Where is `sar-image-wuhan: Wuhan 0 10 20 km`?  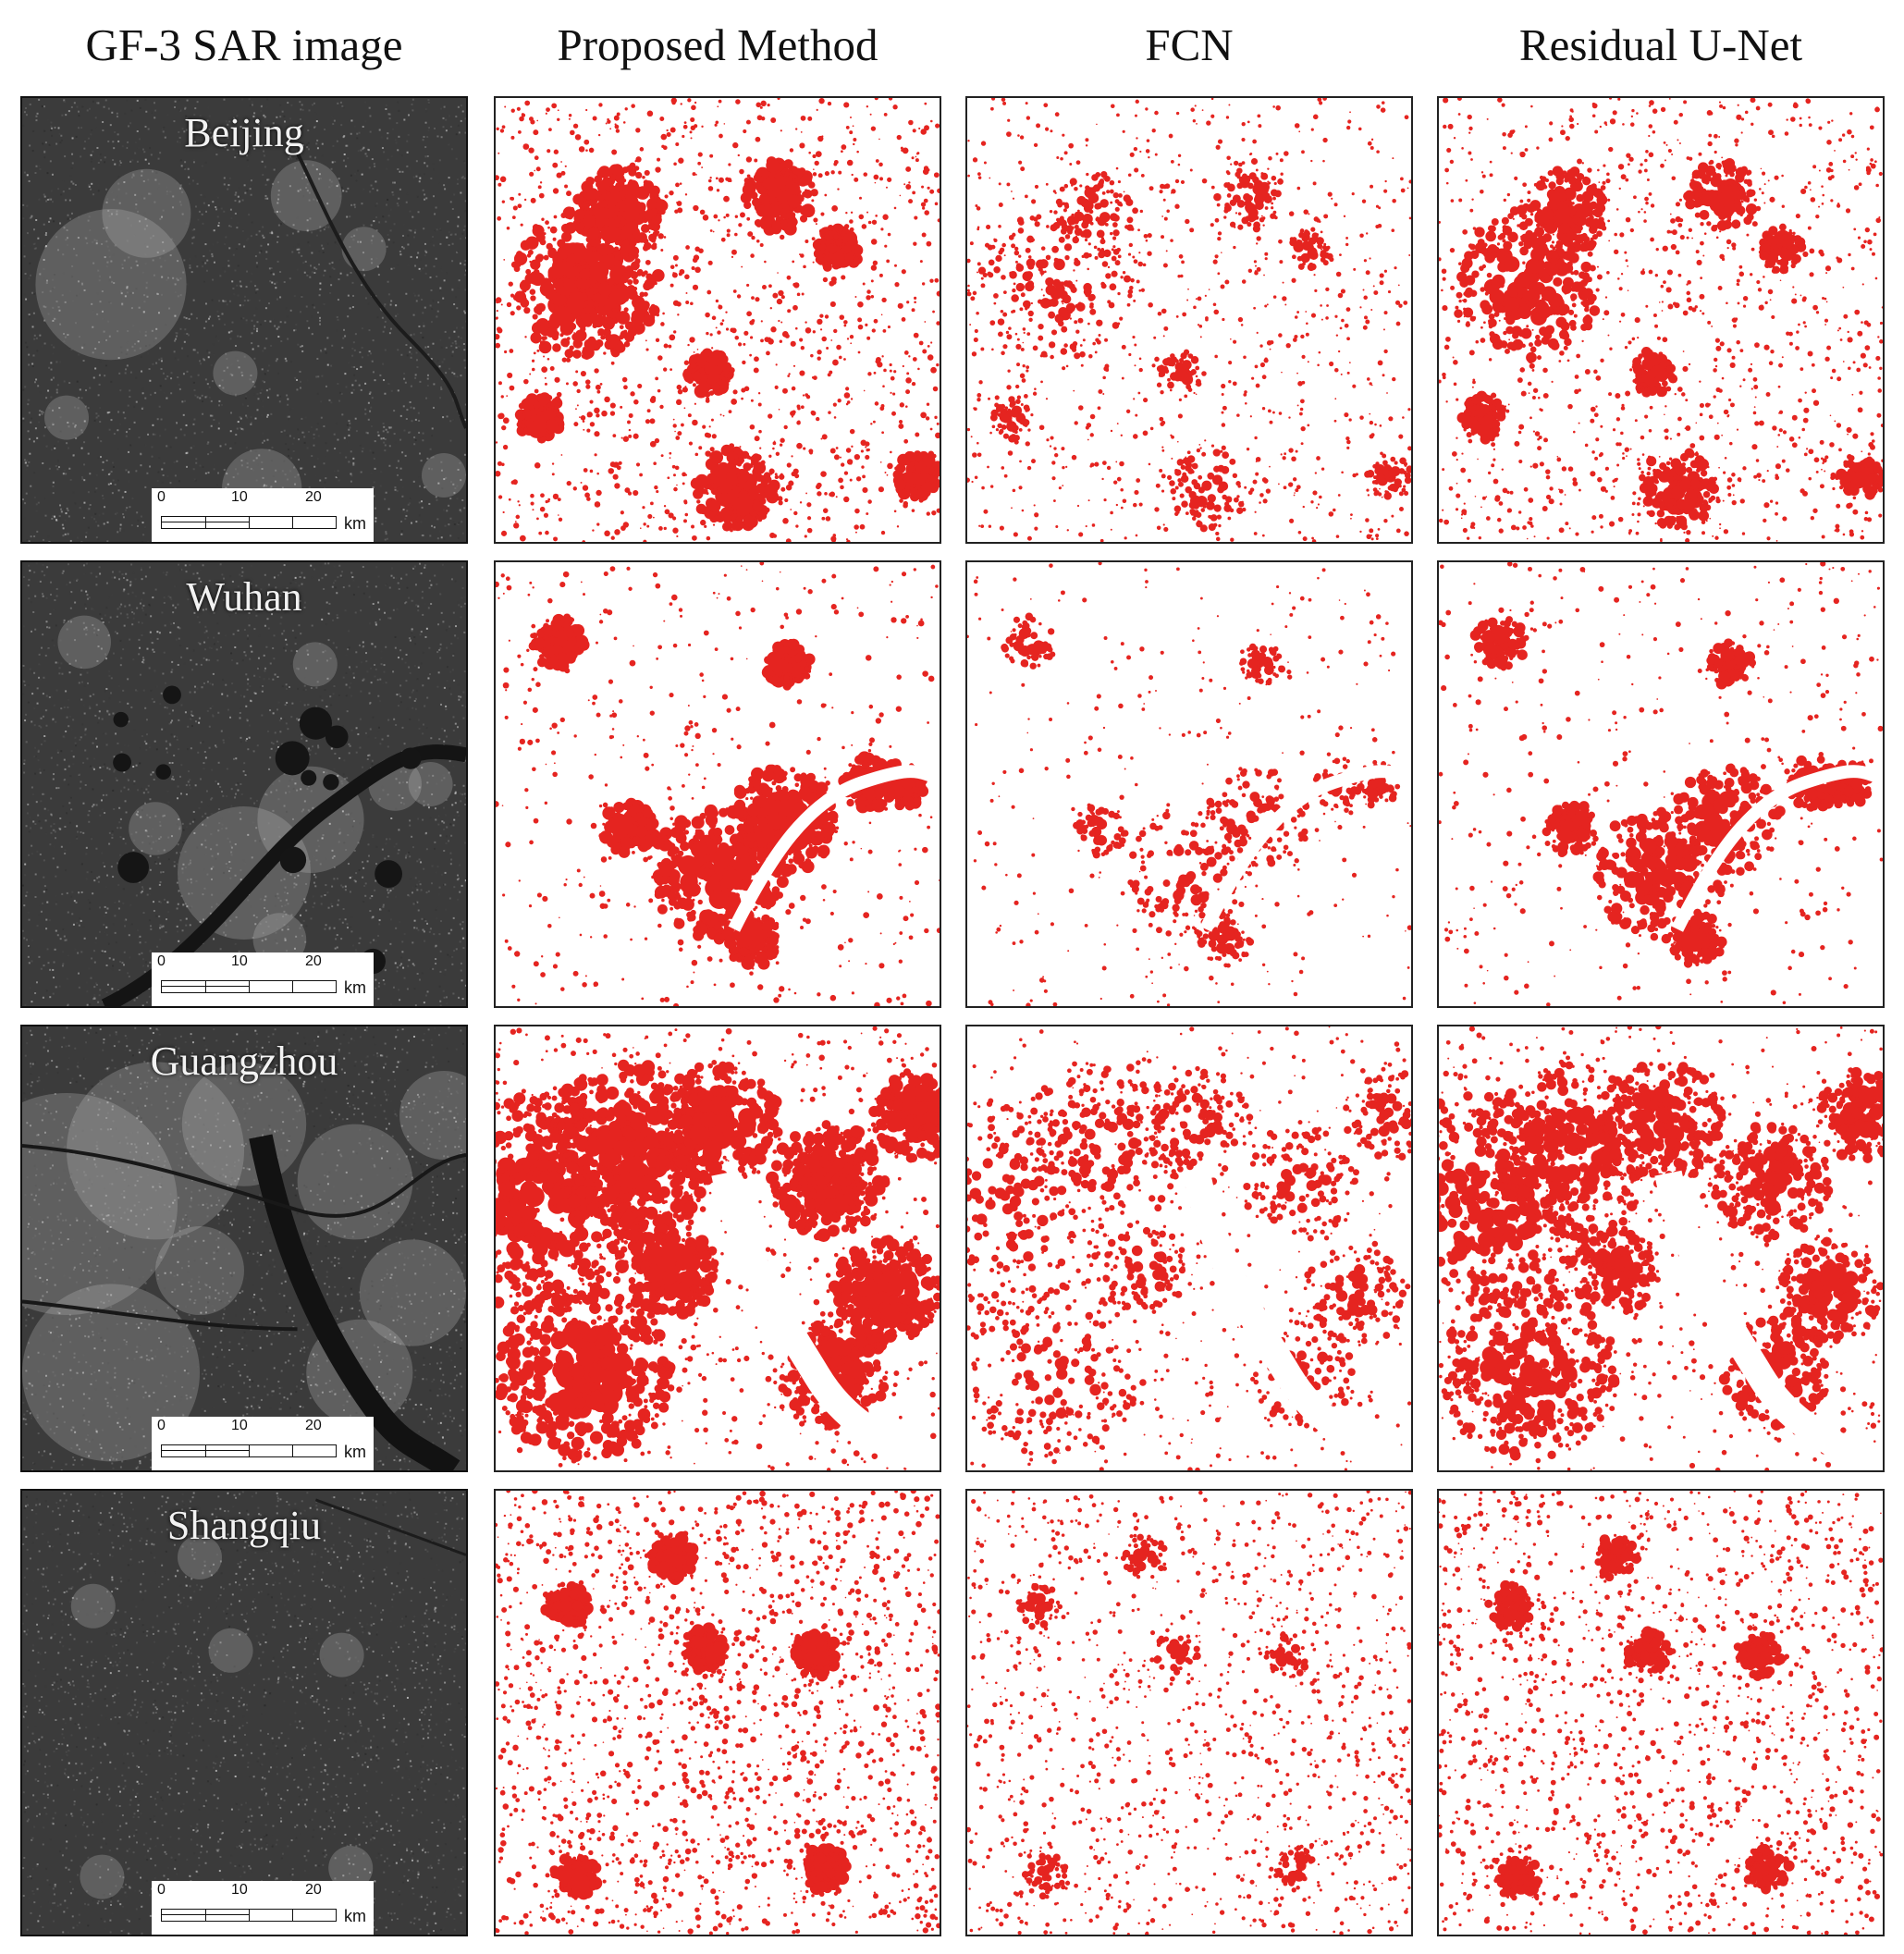 sar-image-wuhan: Wuhan 0 10 20 km is located at coordinates (244, 784).